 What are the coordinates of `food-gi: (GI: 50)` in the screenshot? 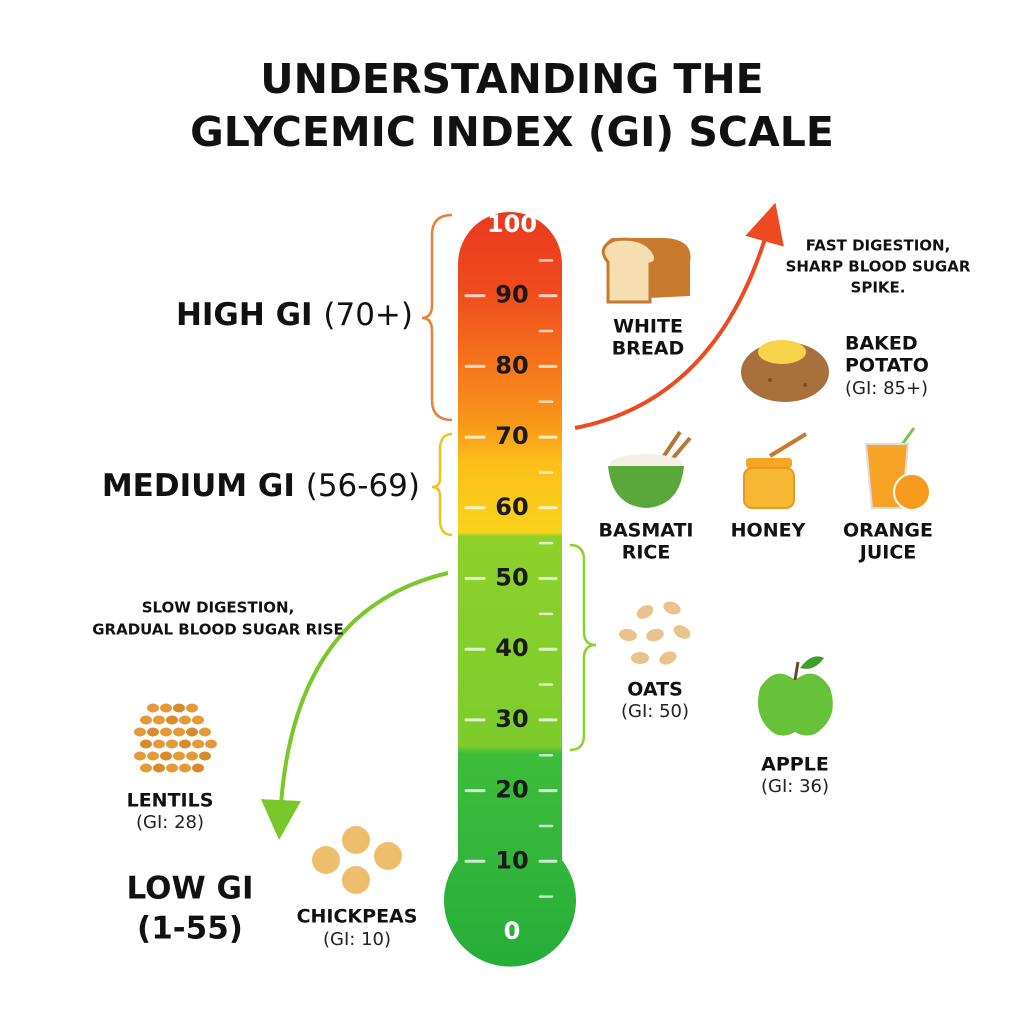 It's located at (655, 711).